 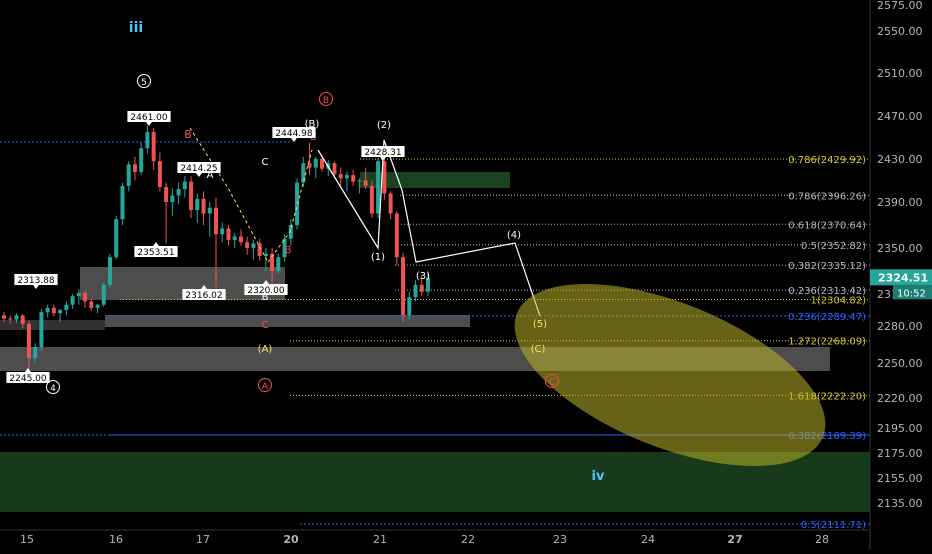 What do you see at coordinates (911, 293) in the screenshot?
I see `countdown-label: 10:52` at bounding box center [911, 293].